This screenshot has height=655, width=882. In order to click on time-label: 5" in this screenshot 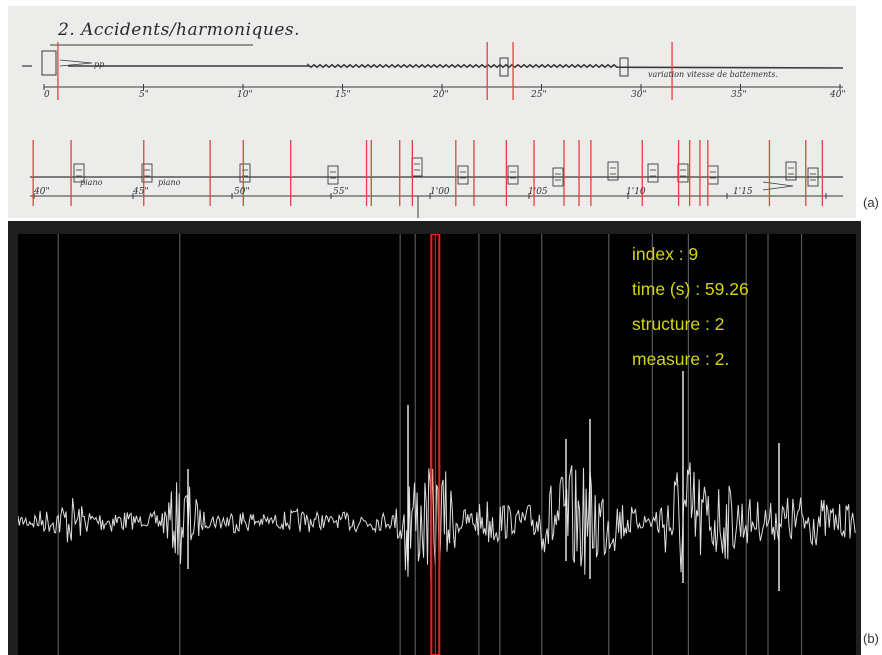, I will do `click(144, 95)`.